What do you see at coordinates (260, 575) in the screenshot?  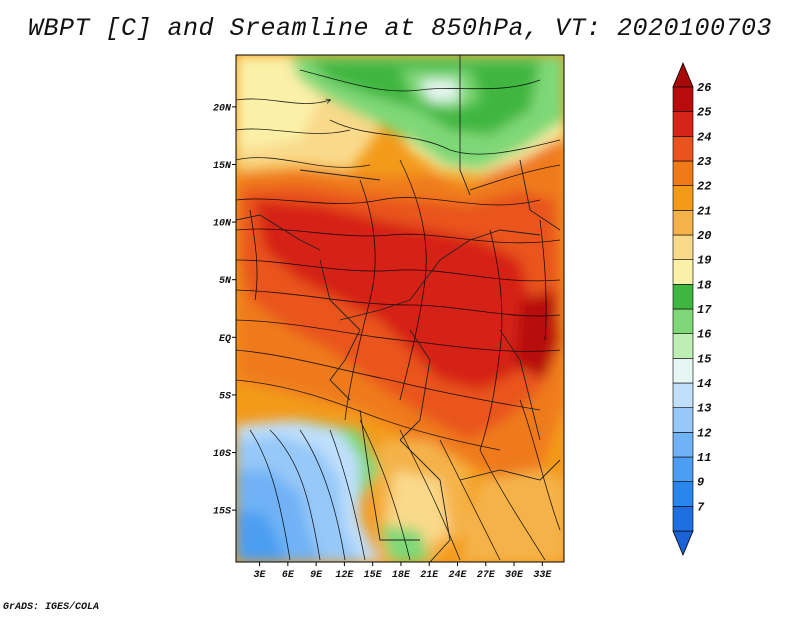 I see `lon-tick-label: 3E` at bounding box center [260, 575].